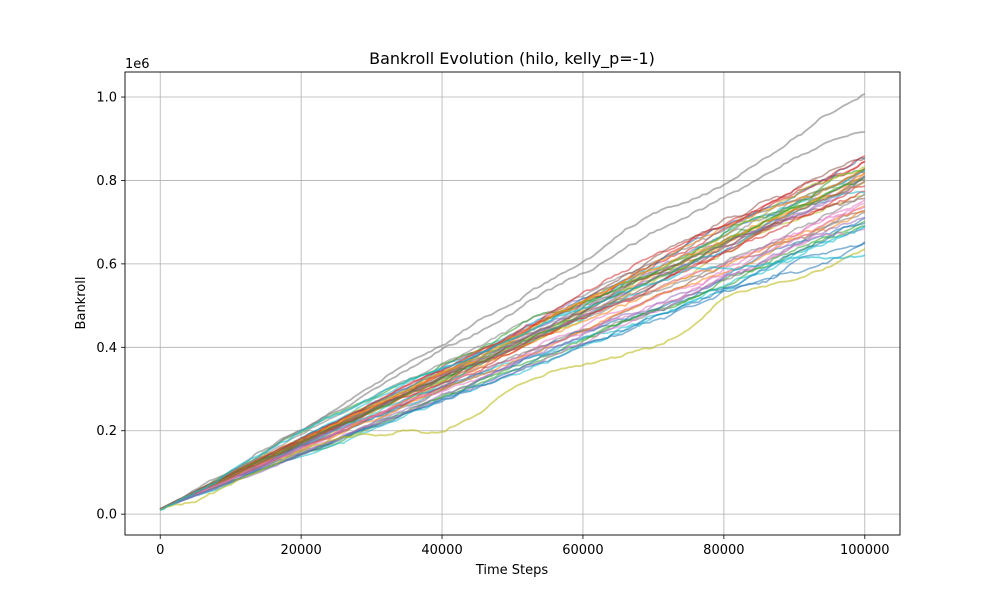 This screenshot has height=600, width=1000. I want to click on chart-title: Bankroll Evolution (hilo, kelly_p=-1), so click(512, 59).